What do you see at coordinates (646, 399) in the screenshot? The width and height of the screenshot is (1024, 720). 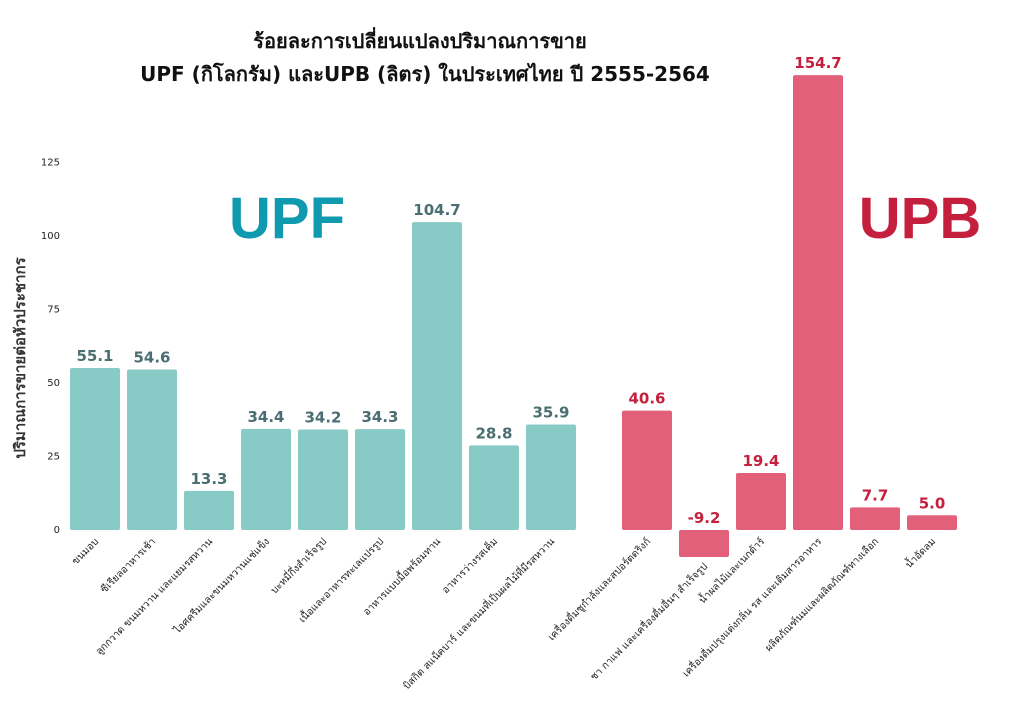 I see `value-label-upb-0: 40.6` at bounding box center [646, 399].